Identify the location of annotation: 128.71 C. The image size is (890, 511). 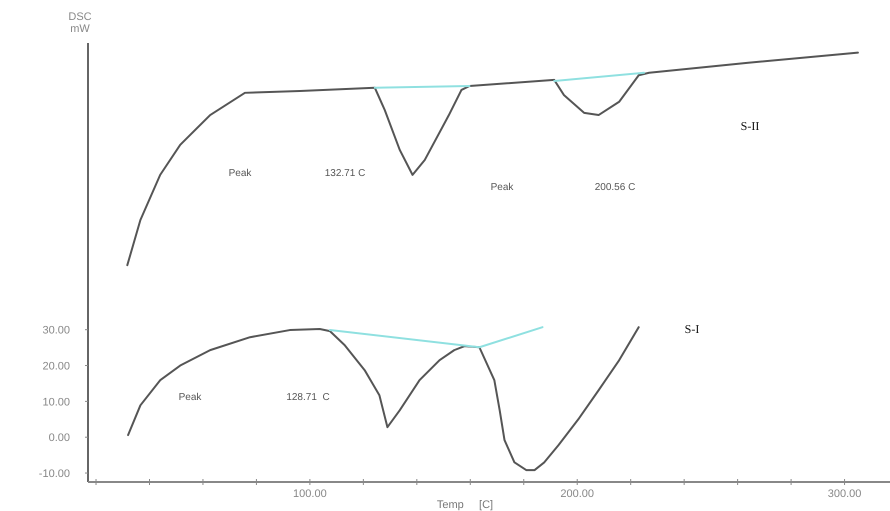
(308, 397).